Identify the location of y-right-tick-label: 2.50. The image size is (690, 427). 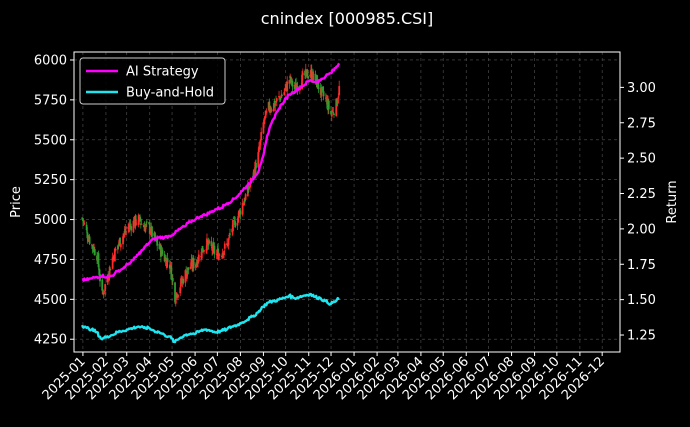
(641, 159).